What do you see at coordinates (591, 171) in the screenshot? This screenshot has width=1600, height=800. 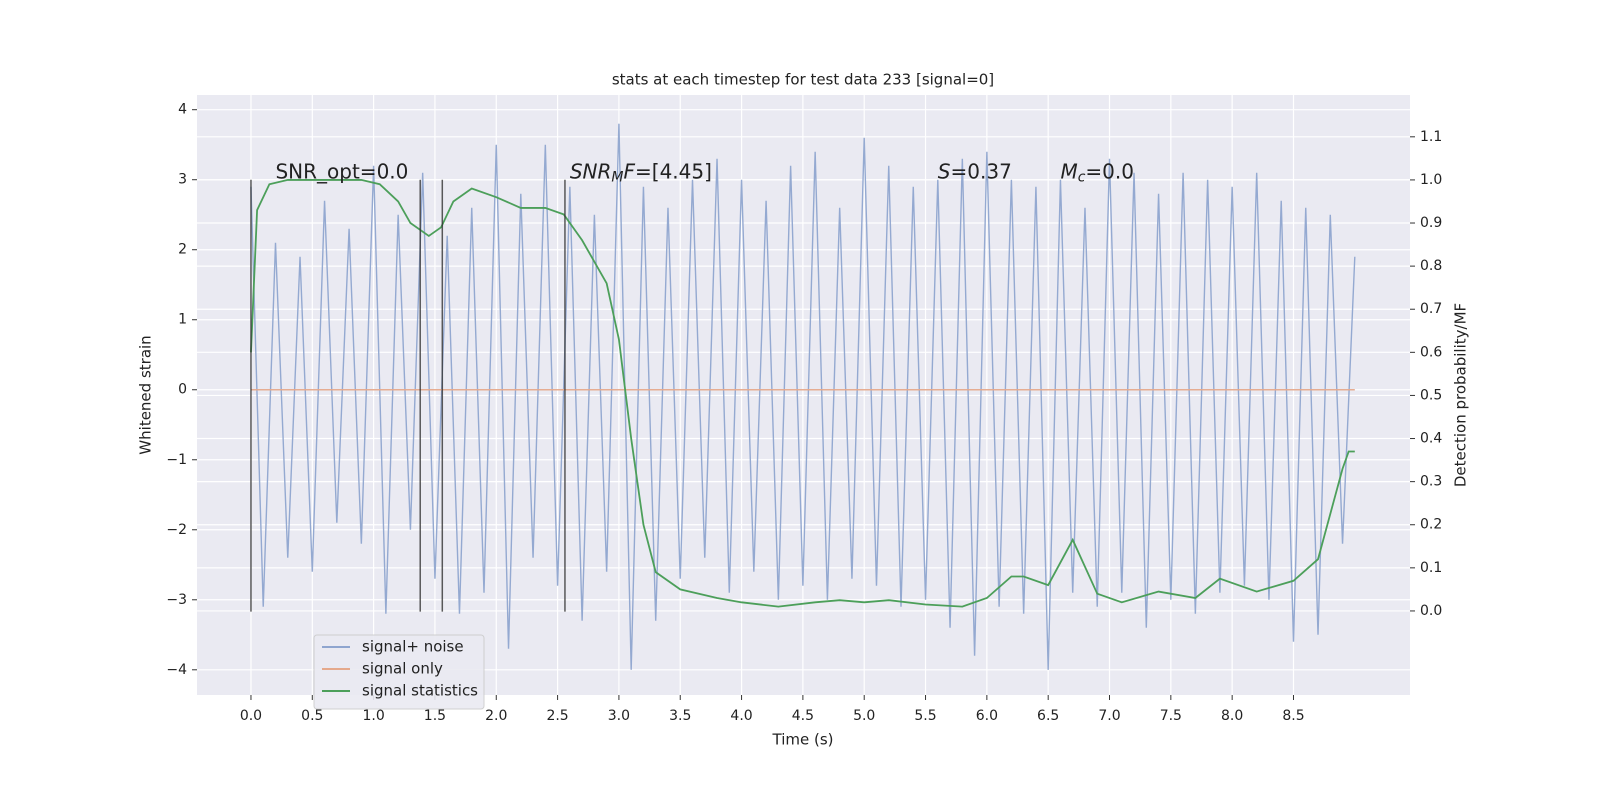 I see `annotation-part: SNR` at bounding box center [591, 171].